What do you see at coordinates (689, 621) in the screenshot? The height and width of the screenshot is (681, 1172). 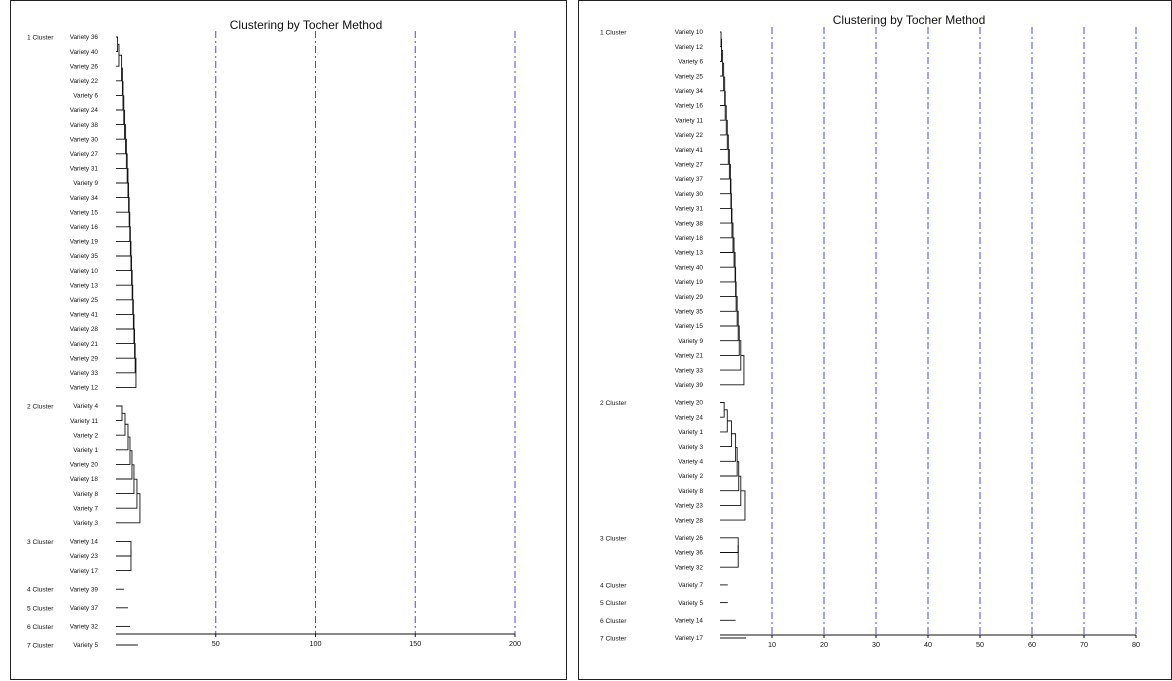 I see `variety-label: Variety 14` at bounding box center [689, 621].